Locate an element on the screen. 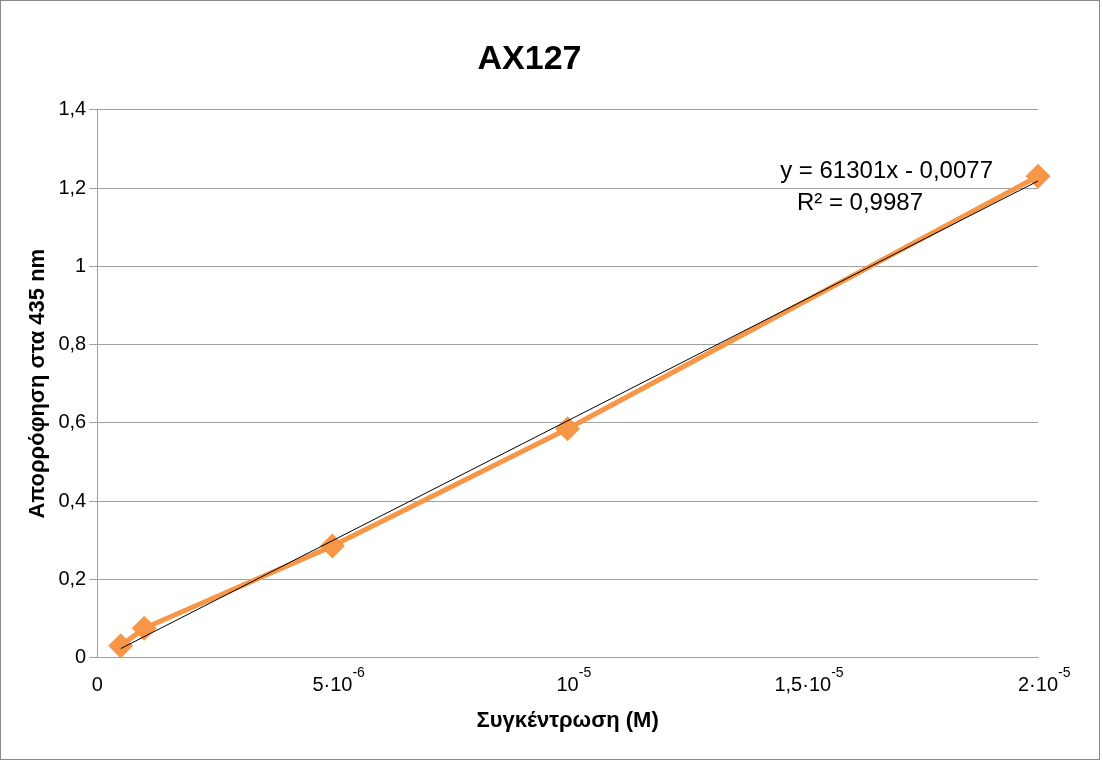 Image resolution: width=1103 pixels, height=763 pixels. x-tick-label: 1,5·10$^{-5}$ is located at coordinates (809, 679).